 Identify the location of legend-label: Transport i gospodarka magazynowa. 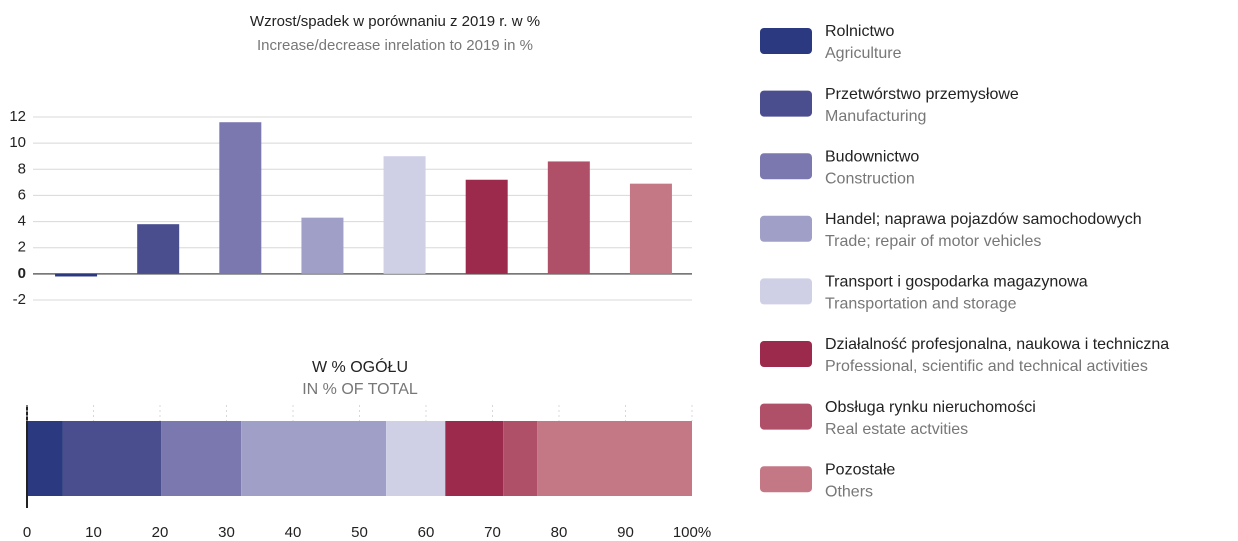
(956, 282).